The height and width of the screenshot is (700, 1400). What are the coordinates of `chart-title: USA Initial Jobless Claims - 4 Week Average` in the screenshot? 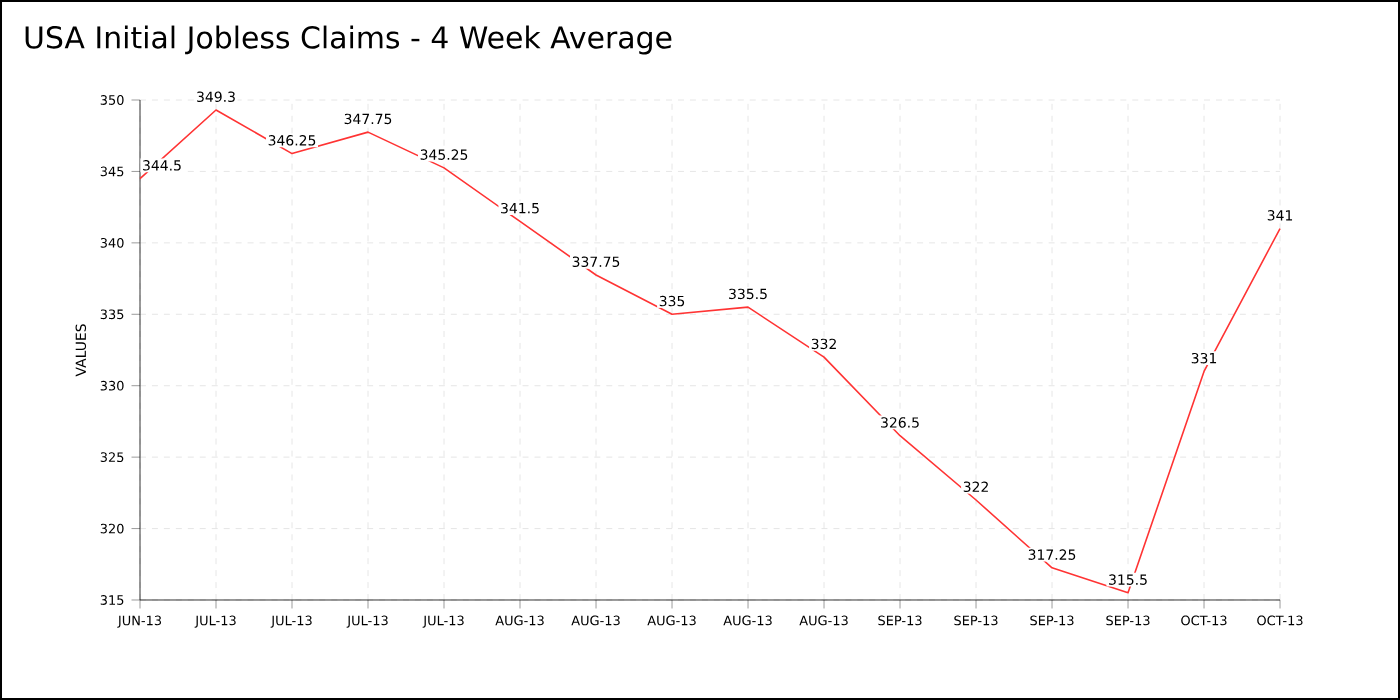 It's located at (348, 40).